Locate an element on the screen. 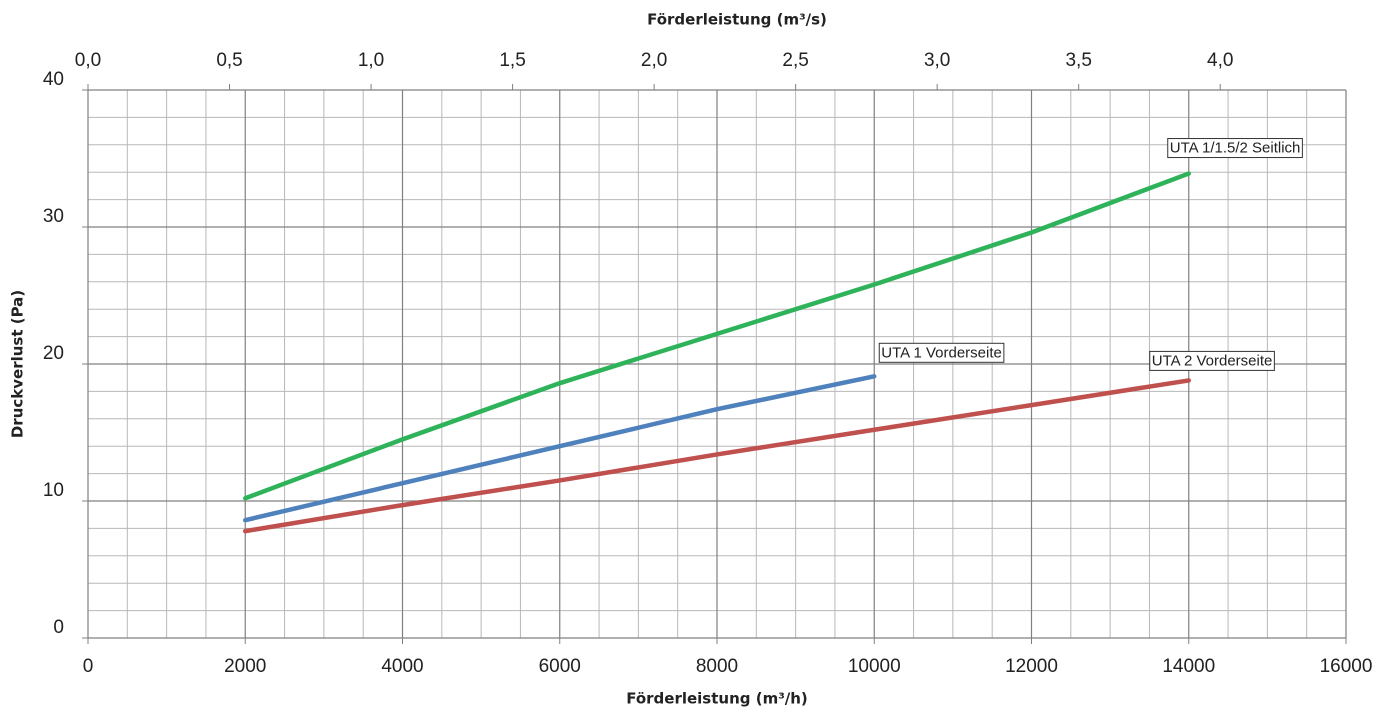 Image resolution: width=1388 pixels, height=717 pixels. legend-label: UTA 1 Vorderseite is located at coordinates (941, 352).